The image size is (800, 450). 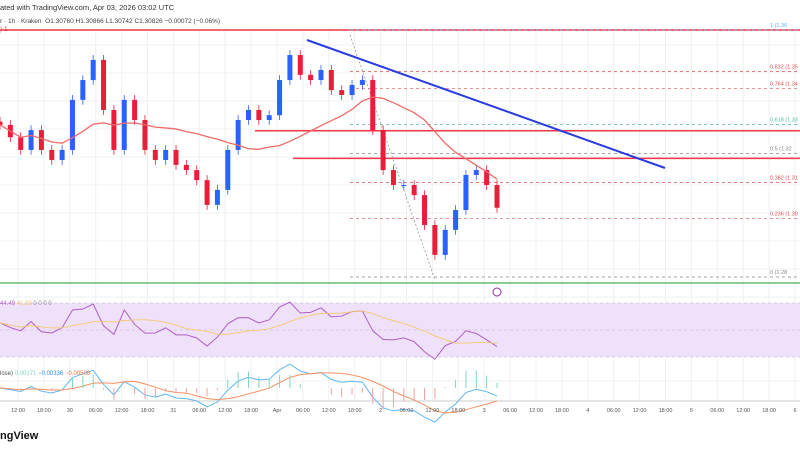 I want to click on time-tick-label: 30, so click(x=69, y=411).